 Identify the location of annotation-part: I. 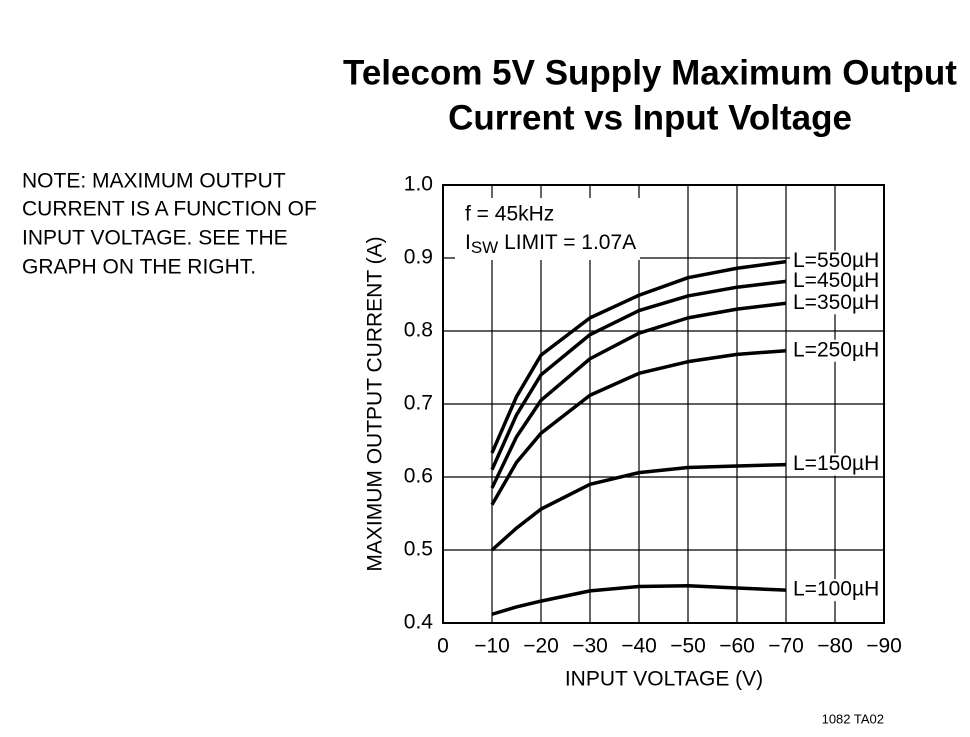
(468, 242).